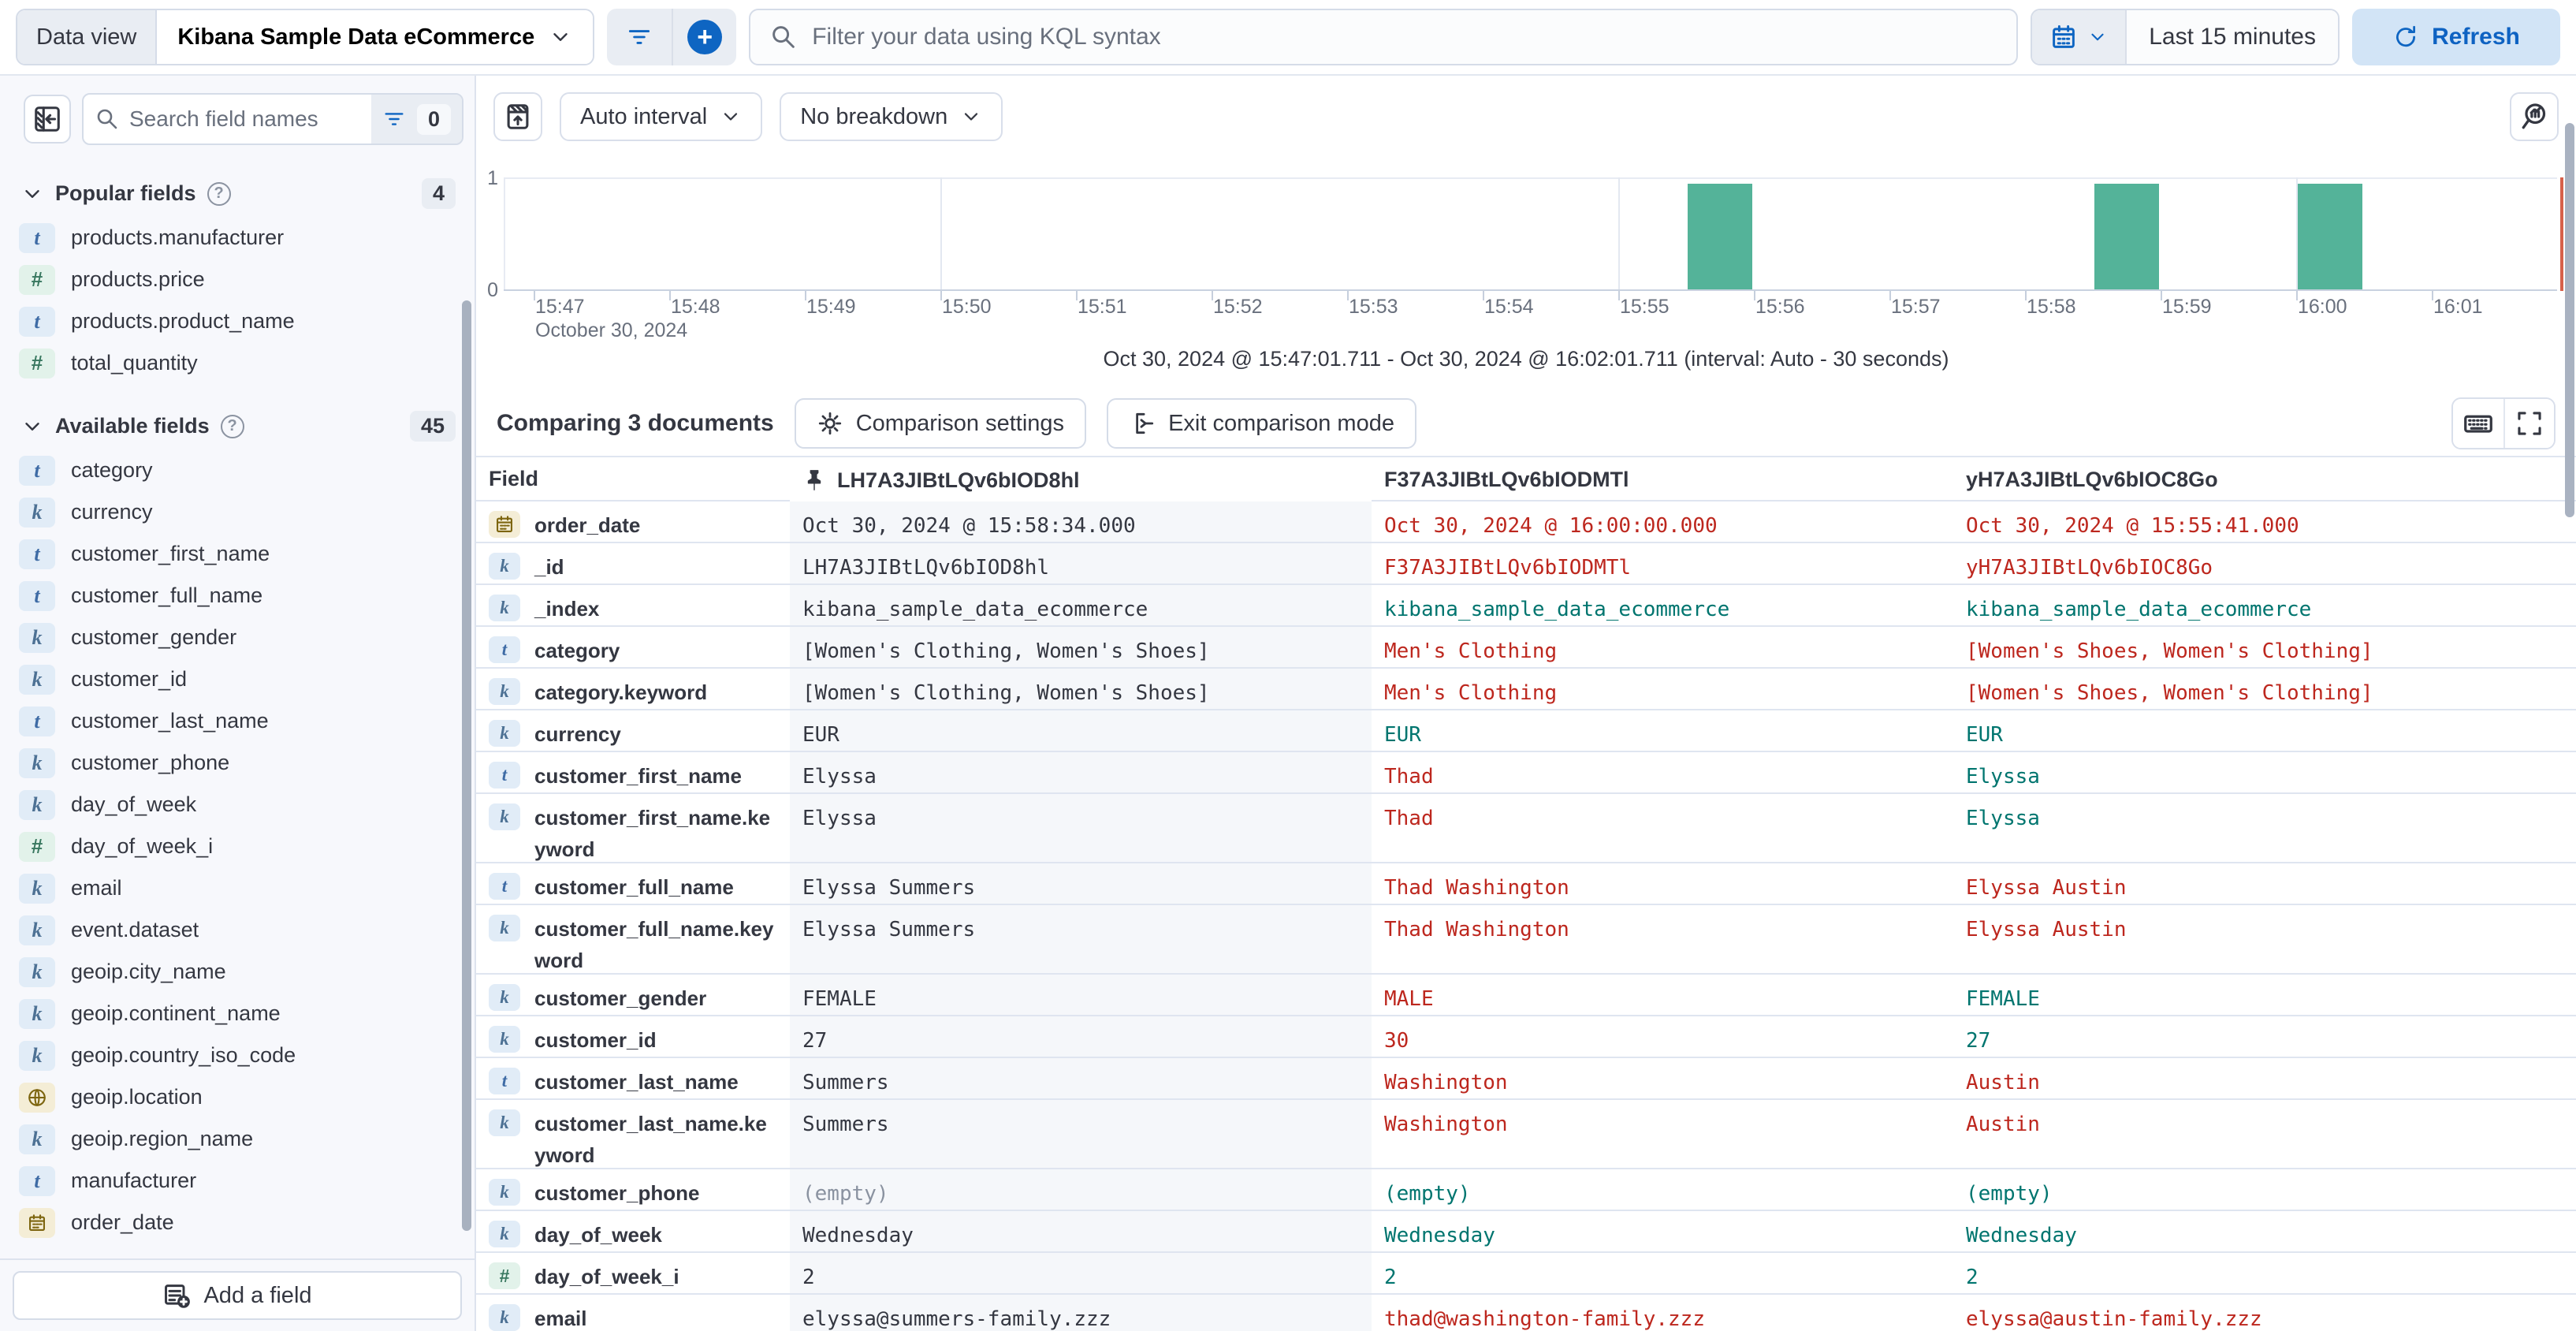 This screenshot has height=1331, width=2576. I want to click on available-field-item-order_date: order_date, so click(237, 1222).